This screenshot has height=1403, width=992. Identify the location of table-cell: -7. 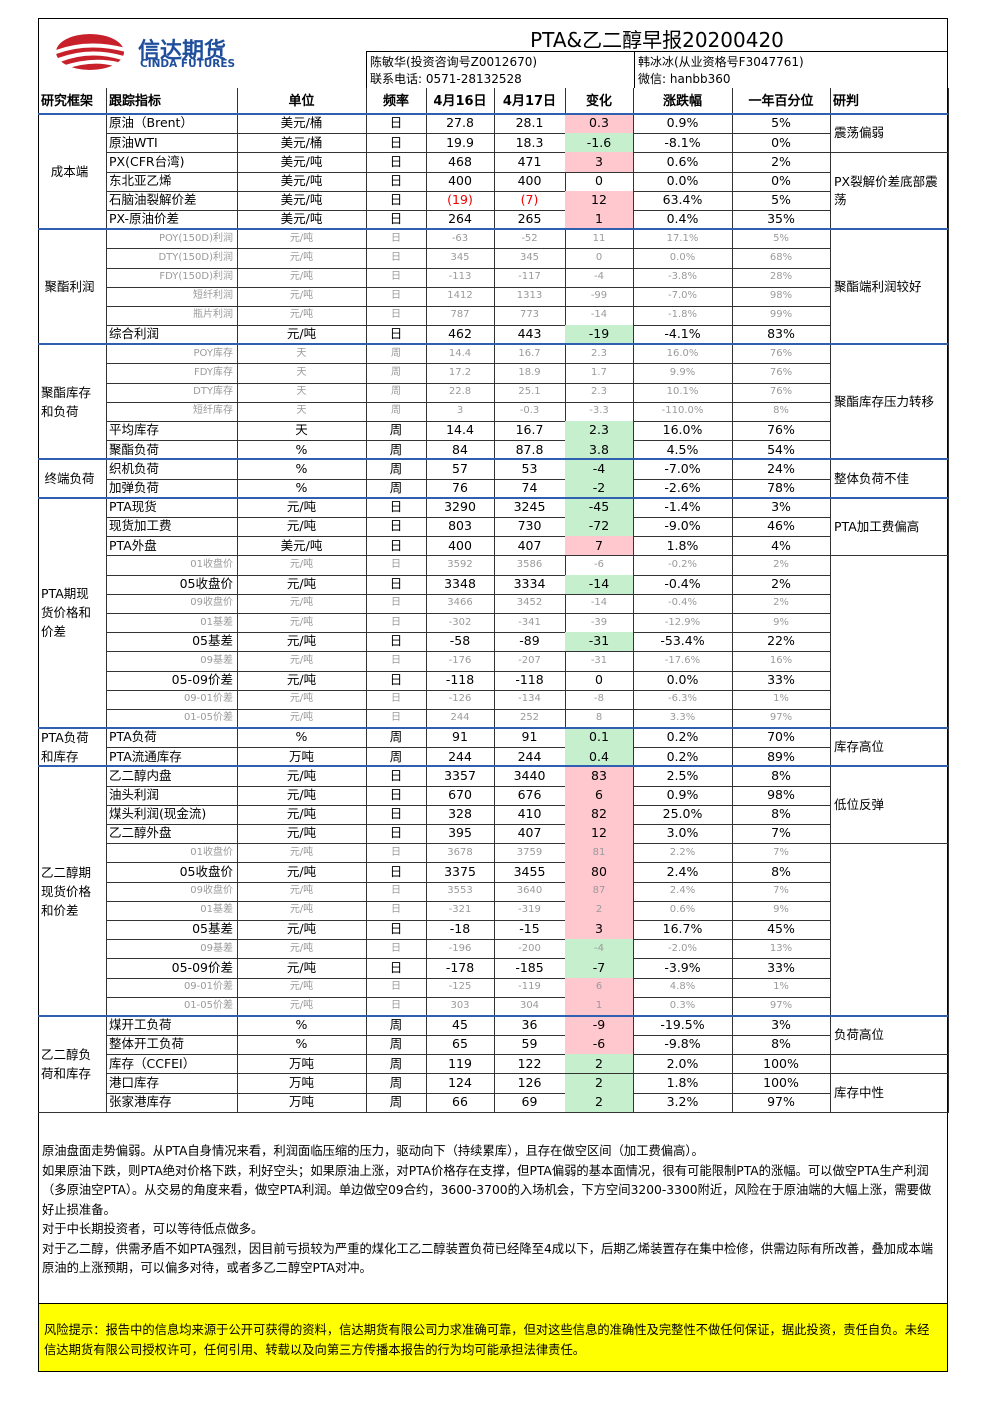
(599, 968).